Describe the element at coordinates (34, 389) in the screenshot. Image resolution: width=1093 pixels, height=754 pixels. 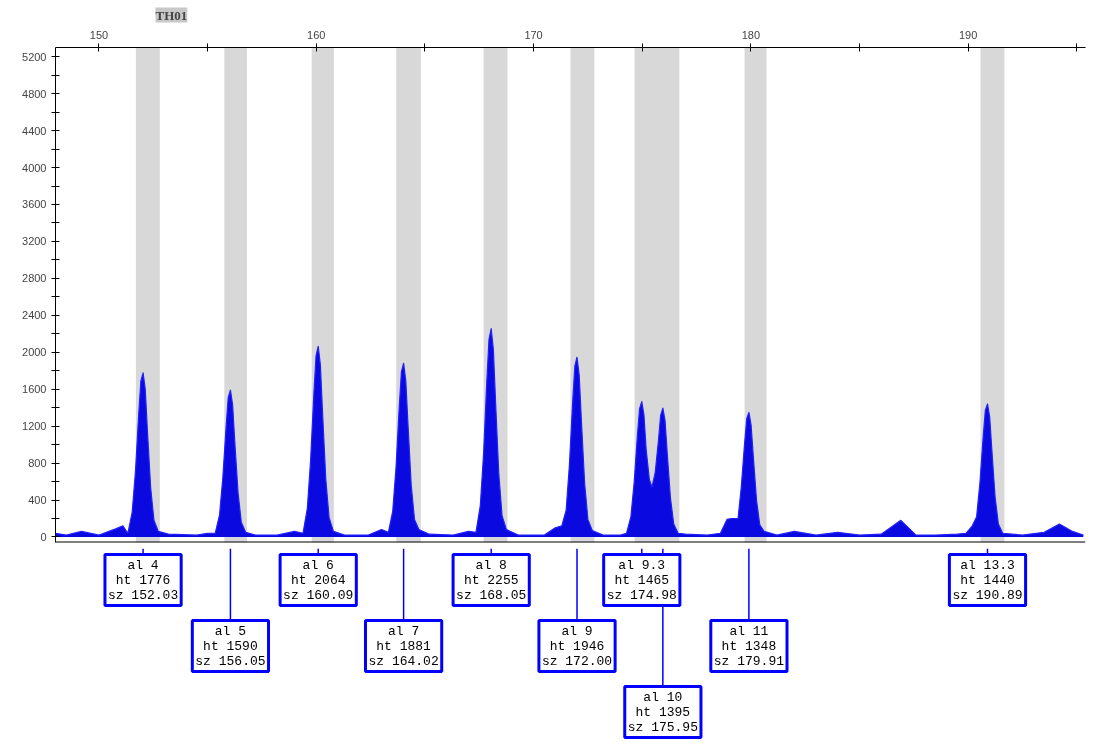
I see `y-tick-label: 1600` at that location.